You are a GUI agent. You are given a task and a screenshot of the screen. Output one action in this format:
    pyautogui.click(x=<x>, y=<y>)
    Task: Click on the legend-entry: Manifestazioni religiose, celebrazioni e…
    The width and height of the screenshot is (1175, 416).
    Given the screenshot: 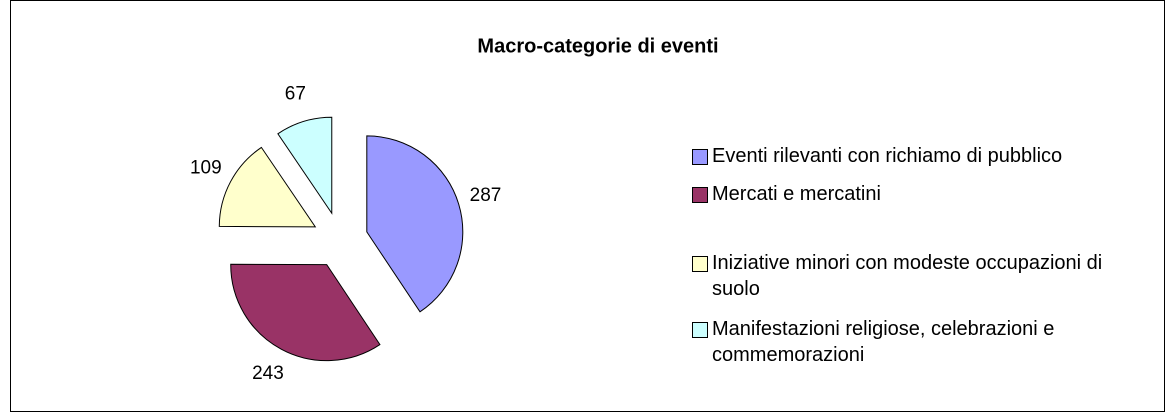 What is the action you would take?
    pyautogui.click(x=902, y=342)
    